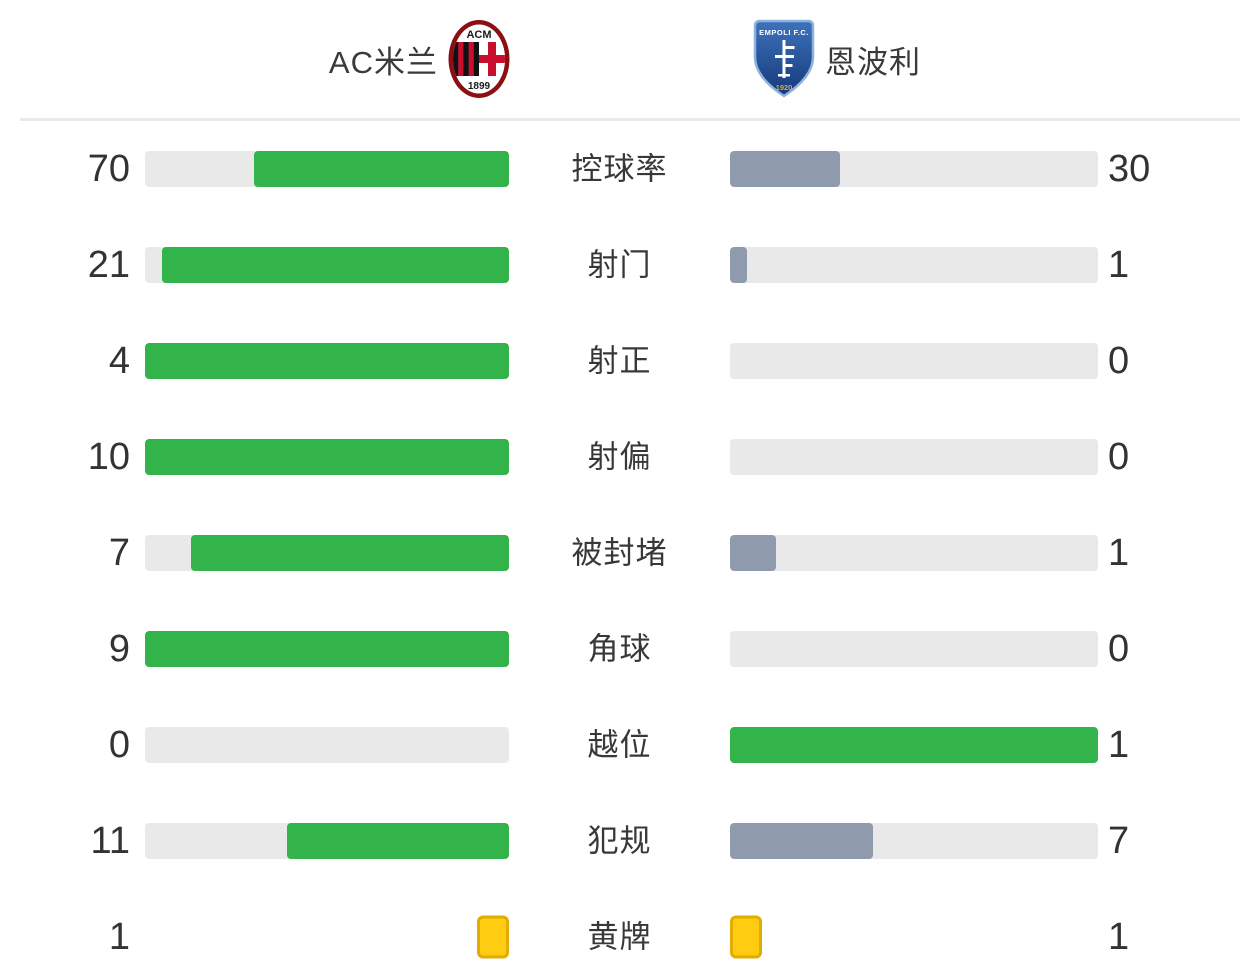 The height and width of the screenshot is (977, 1240). Describe the element at coordinates (1119, 841) in the screenshot. I see `away-stat-value: 7` at that location.